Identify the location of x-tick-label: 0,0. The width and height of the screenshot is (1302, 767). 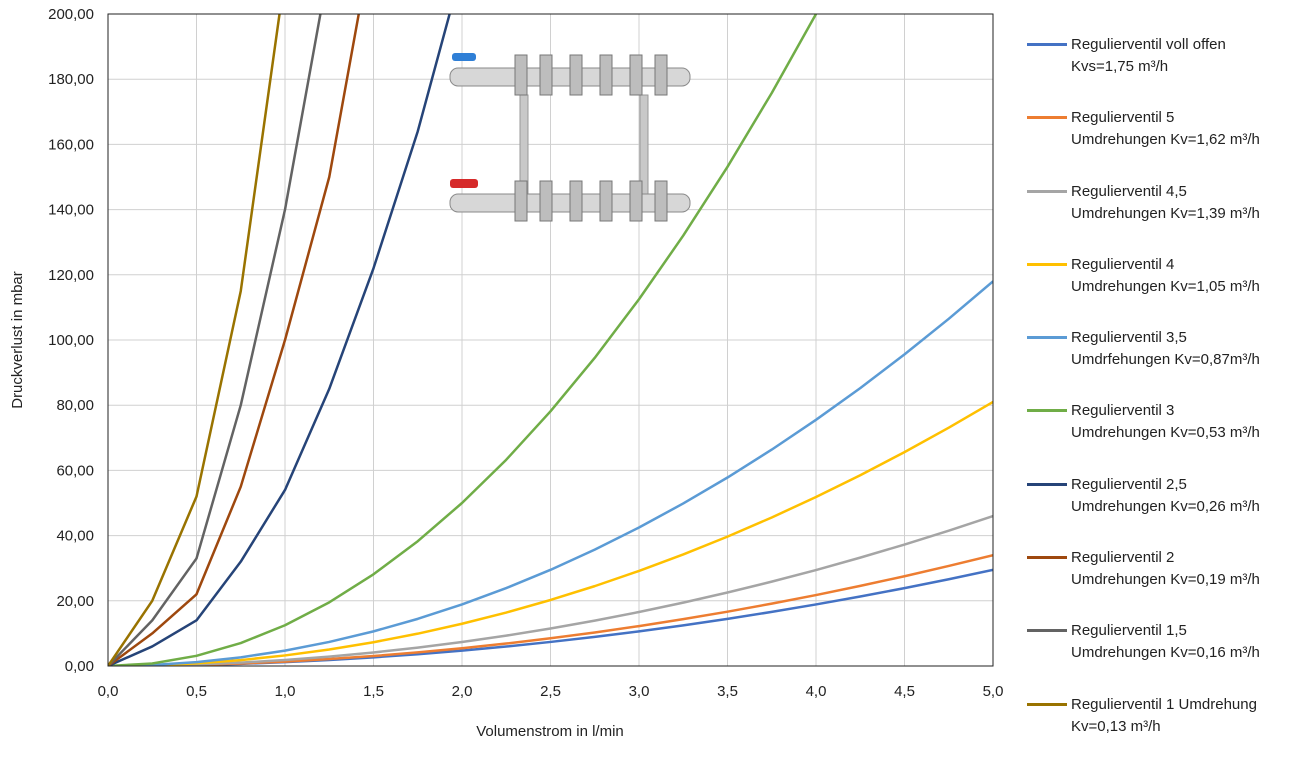
(108, 691).